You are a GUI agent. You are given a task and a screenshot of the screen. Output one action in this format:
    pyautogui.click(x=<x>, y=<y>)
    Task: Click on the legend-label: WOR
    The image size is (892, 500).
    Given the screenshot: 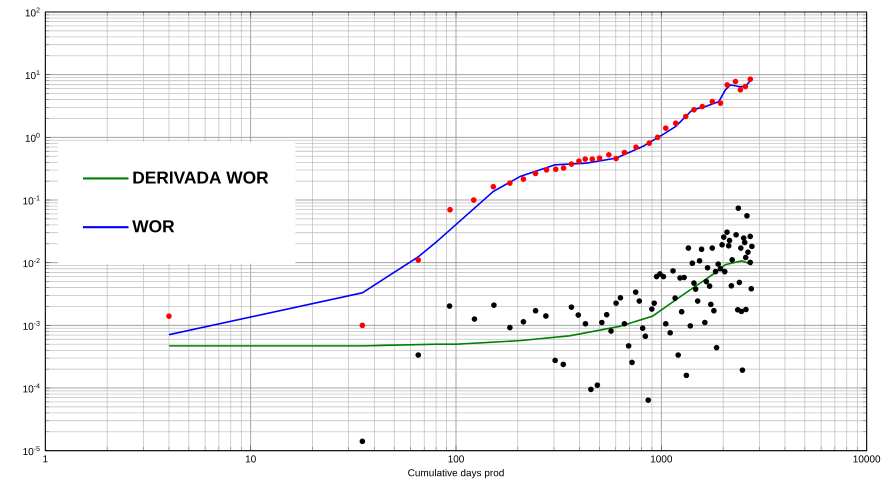 What is the action you would take?
    pyautogui.click(x=153, y=226)
    